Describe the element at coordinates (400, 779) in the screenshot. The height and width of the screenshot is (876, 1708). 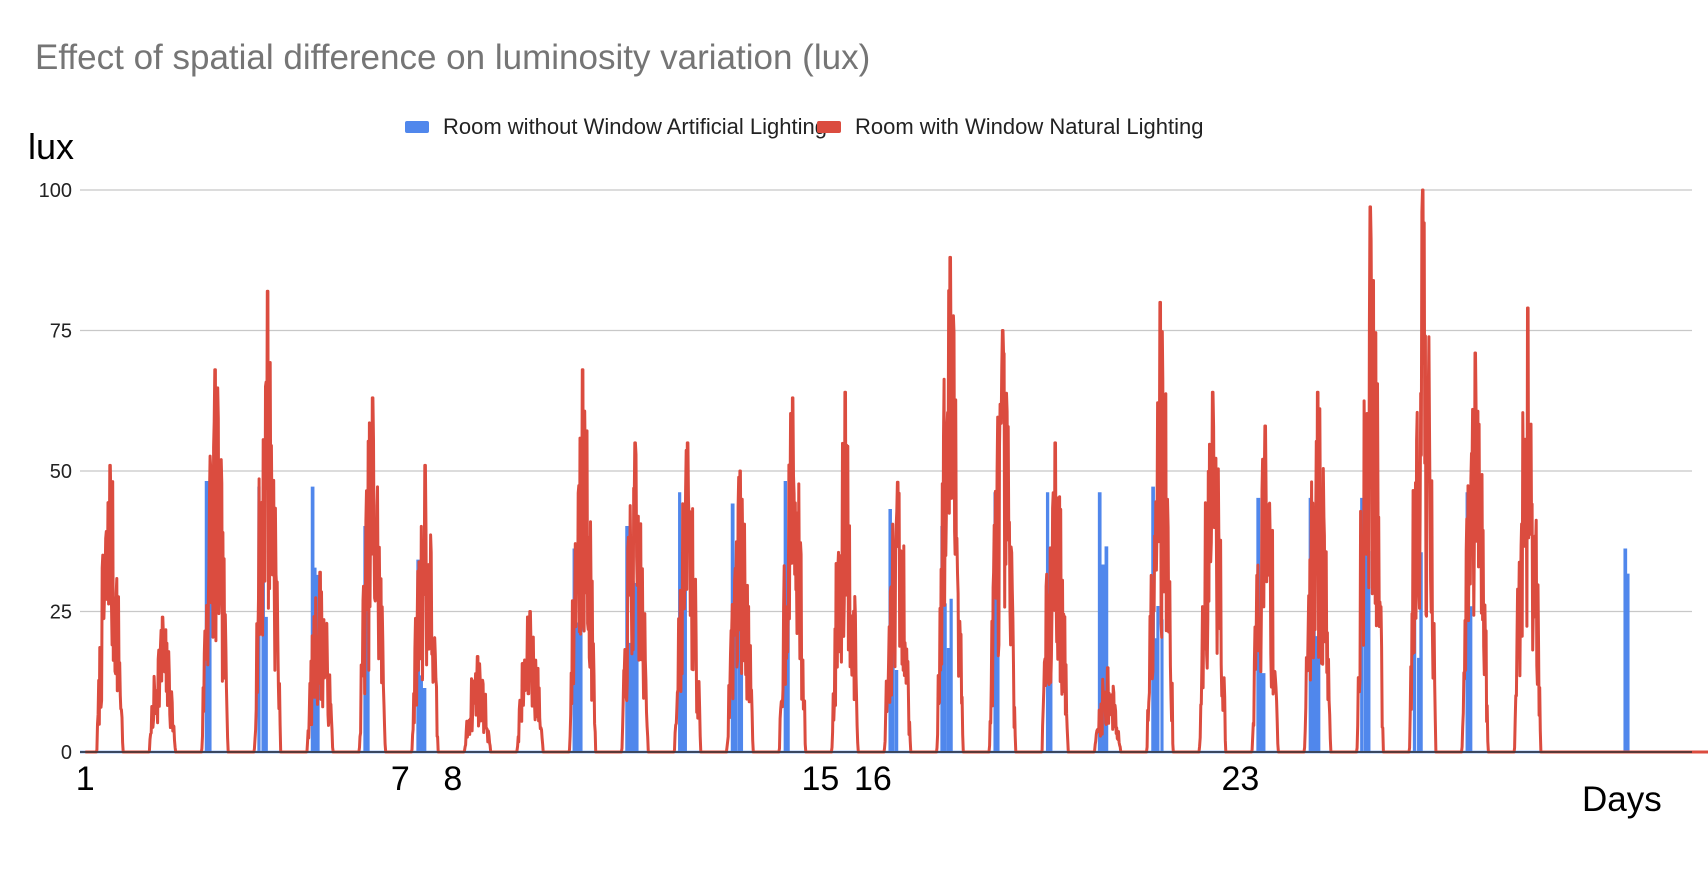
I see `x-tick-7: 7` at that location.